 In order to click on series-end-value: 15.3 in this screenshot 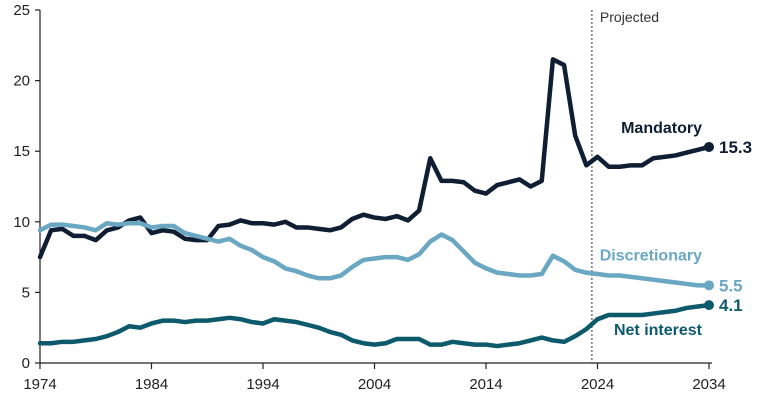, I will do `click(735, 147)`.